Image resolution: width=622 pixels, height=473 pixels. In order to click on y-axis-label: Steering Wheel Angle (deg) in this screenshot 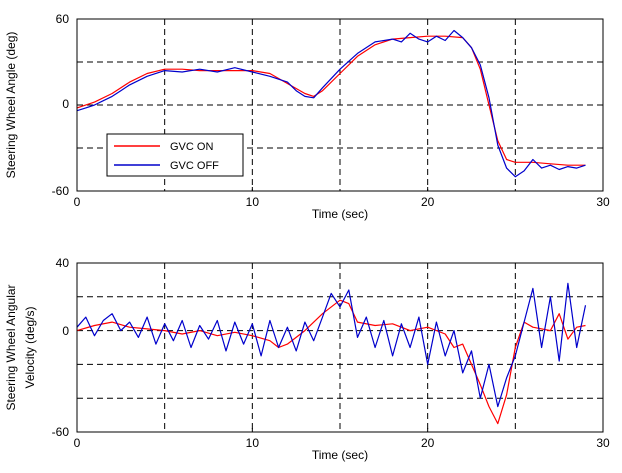, I will do `click(11, 105)`.